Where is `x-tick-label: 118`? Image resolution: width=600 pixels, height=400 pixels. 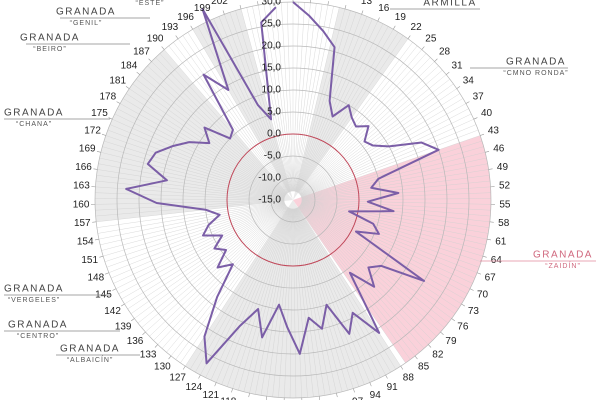
x-tick-label: 118 is located at coordinates (228, 398).